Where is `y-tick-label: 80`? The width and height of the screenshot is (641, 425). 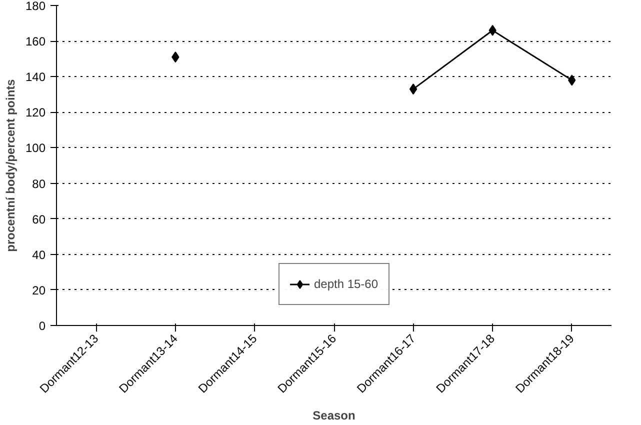
y-tick-label: 80 is located at coordinates (39, 183).